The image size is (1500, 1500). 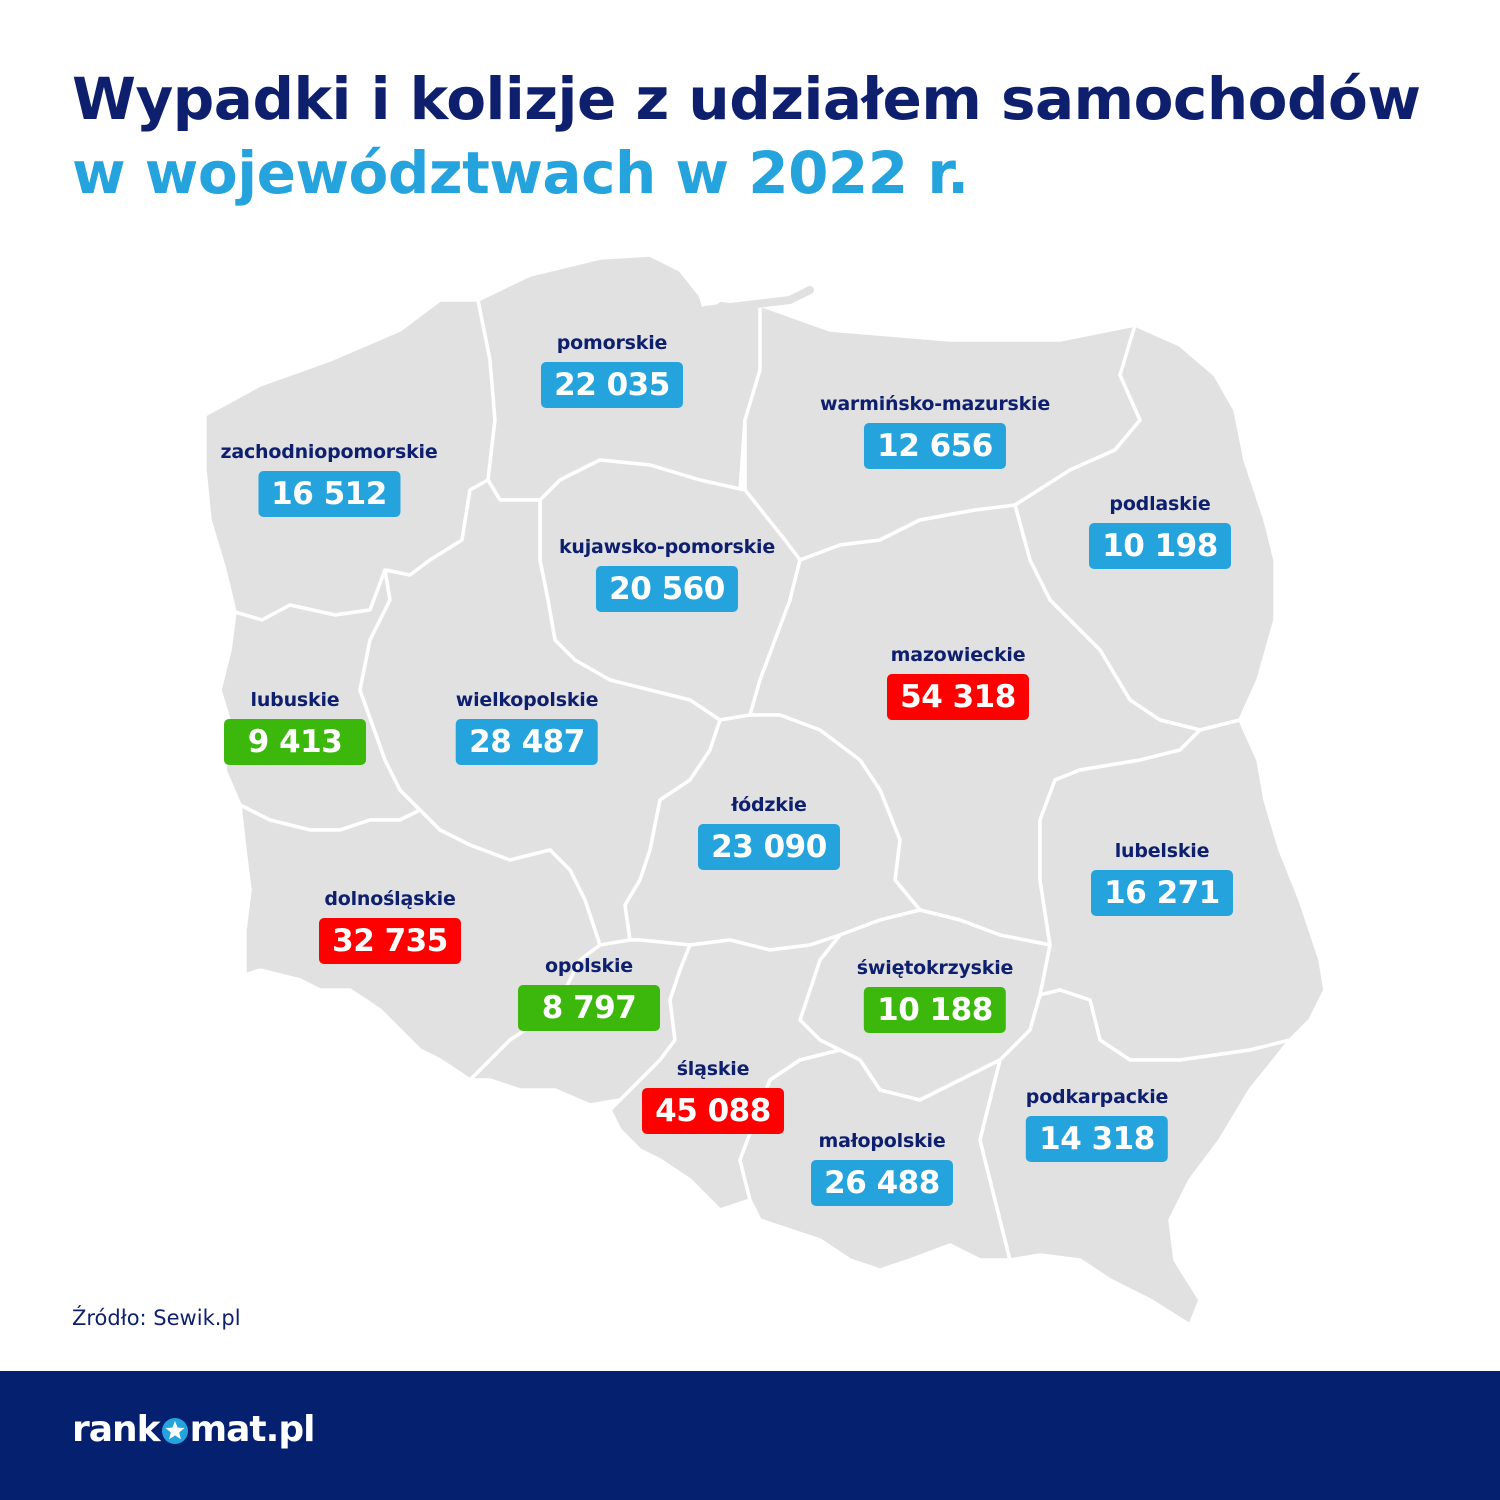 I want to click on value-badge: 32 735, so click(x=390, y=941).